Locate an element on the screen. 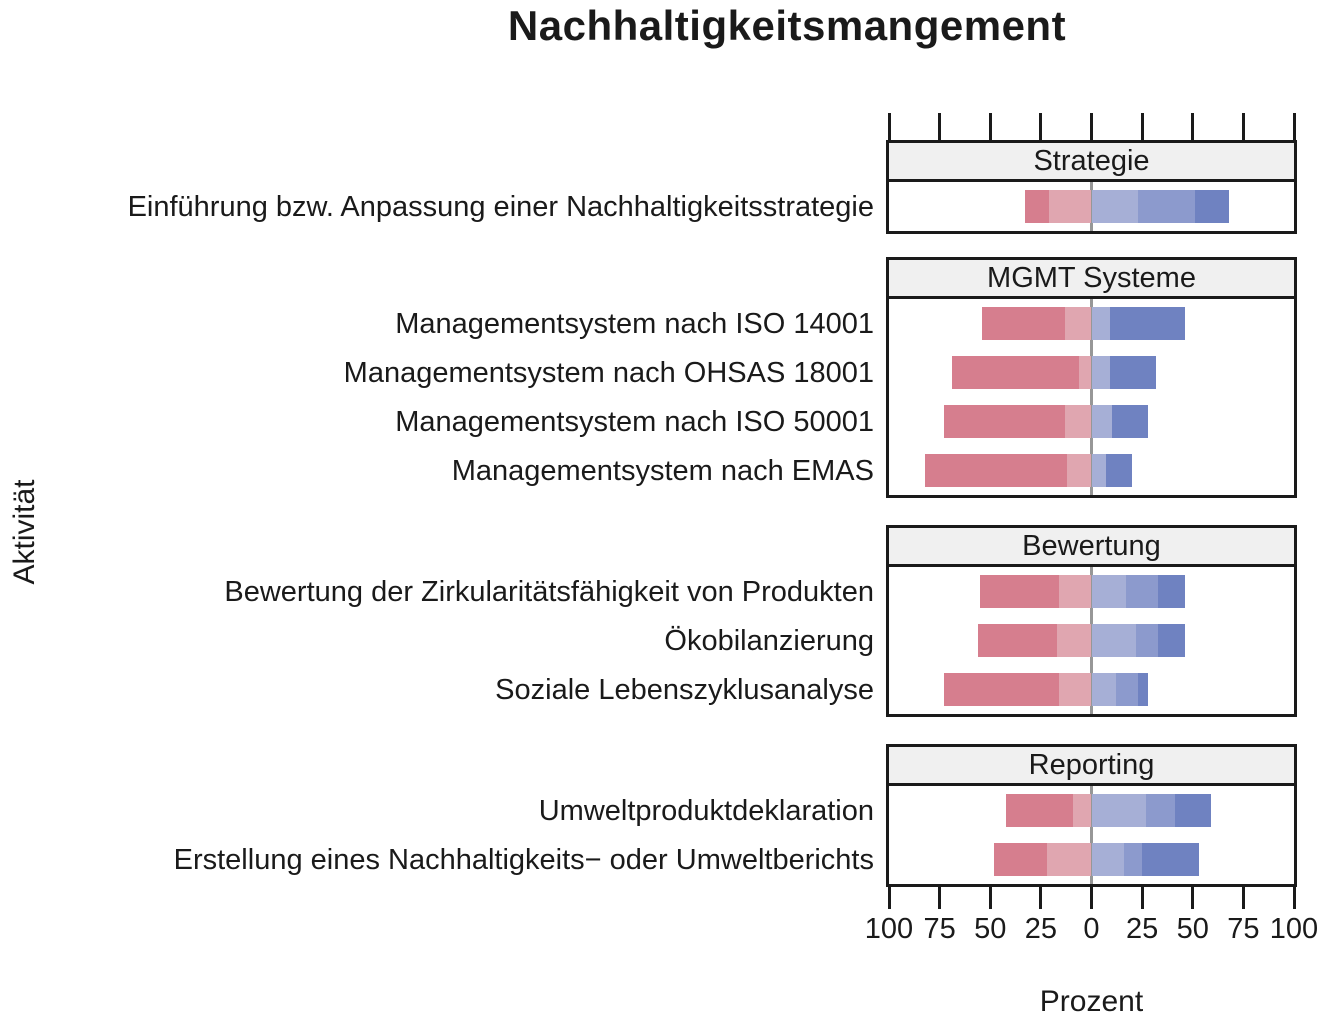 The image size is (1323, 1029). panel-reporting: Reporting is located at coordinates (1091, 815).